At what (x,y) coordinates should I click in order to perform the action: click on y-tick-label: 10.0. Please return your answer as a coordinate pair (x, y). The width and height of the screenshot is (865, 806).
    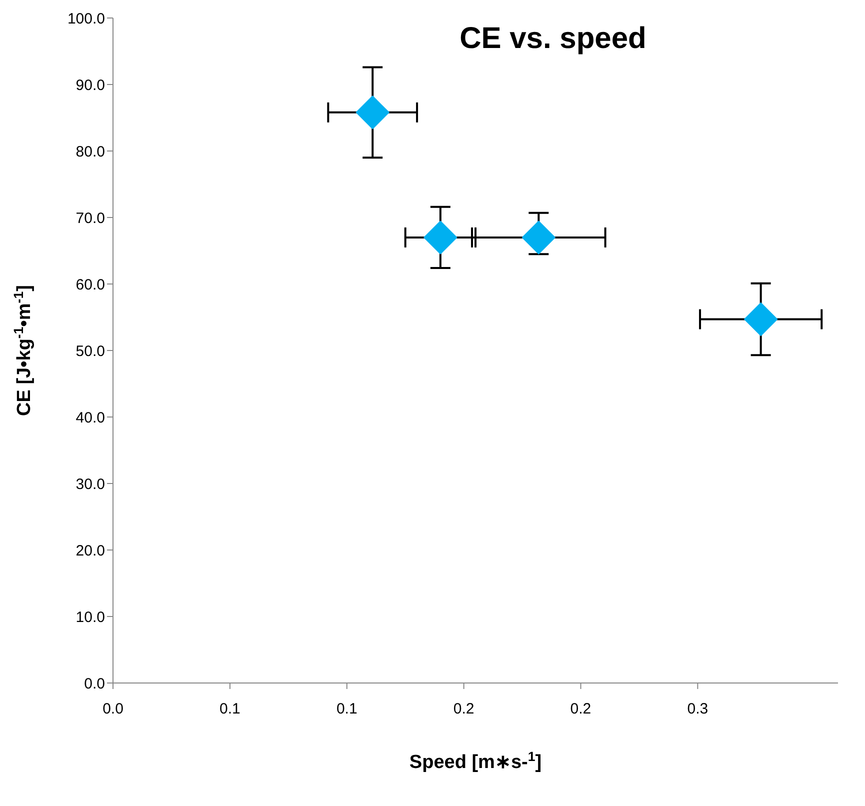
    Looking at the image, I should click on (90, 617).